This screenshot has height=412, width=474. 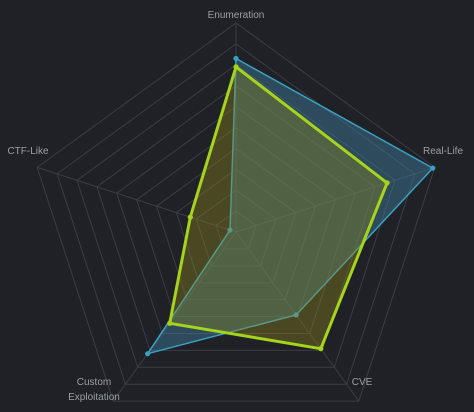 I want to click on axis-label-line: Real-Life, so click(x=443, y=151).